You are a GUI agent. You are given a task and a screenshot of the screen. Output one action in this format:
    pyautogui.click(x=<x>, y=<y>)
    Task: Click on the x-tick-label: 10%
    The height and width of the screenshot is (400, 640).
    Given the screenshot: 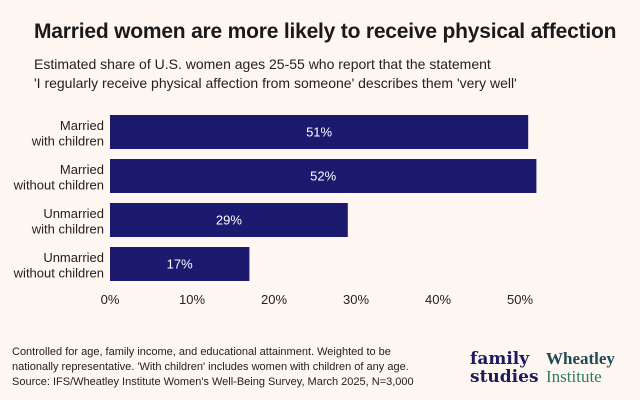 What is the action you would take?
    pyautogui.click(x=192, y=299)
    